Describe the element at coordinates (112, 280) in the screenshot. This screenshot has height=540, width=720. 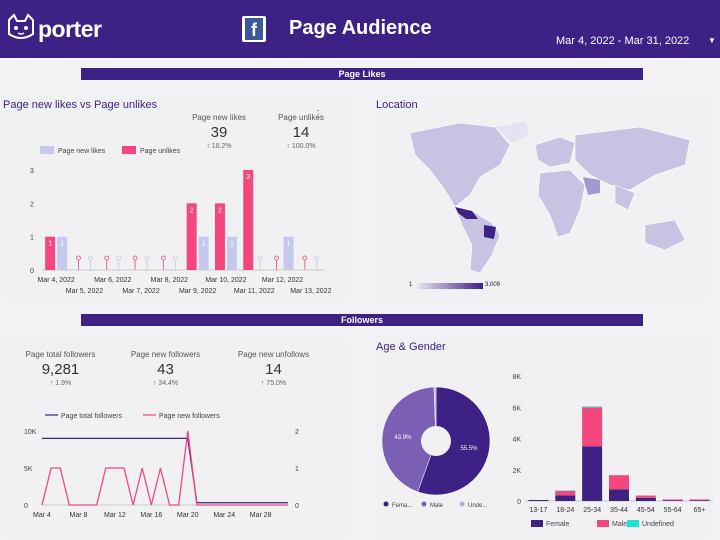
I see `x-tick-label: Mar 6, 2022` at that location.